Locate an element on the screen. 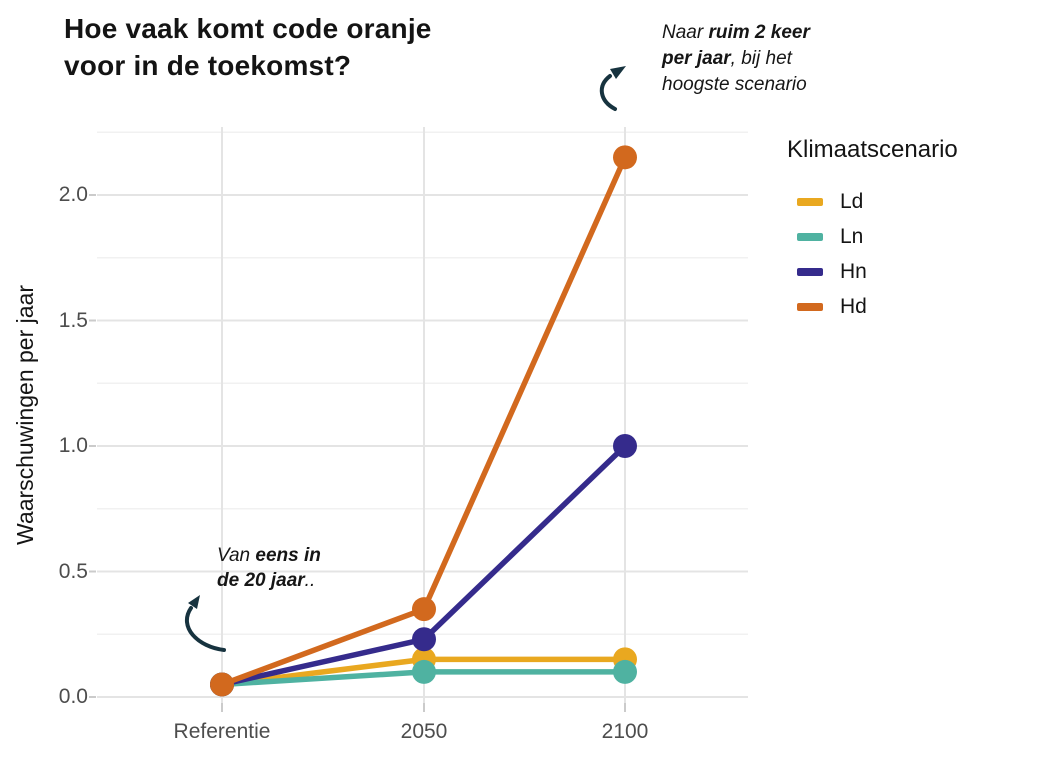 The height and width of the screenshot is (760, 1039). legend-swatch-Ld is located at coordinates (810, 201).